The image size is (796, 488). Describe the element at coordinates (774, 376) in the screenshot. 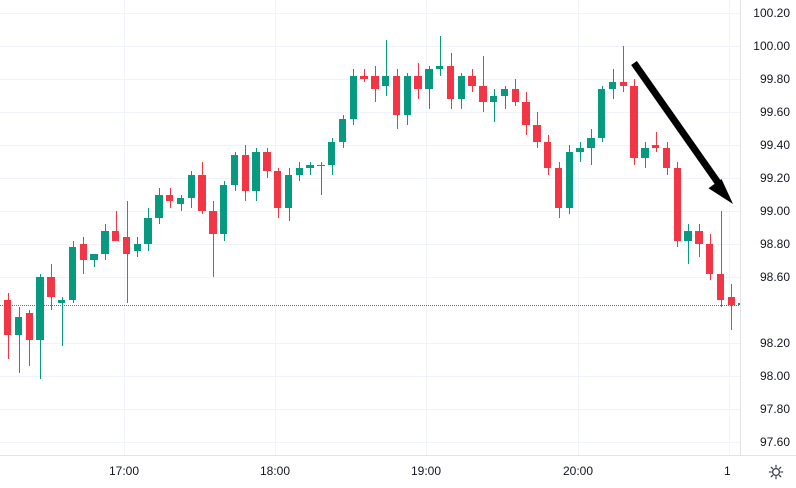

I see `price-tick-label: 98.00` at that location.